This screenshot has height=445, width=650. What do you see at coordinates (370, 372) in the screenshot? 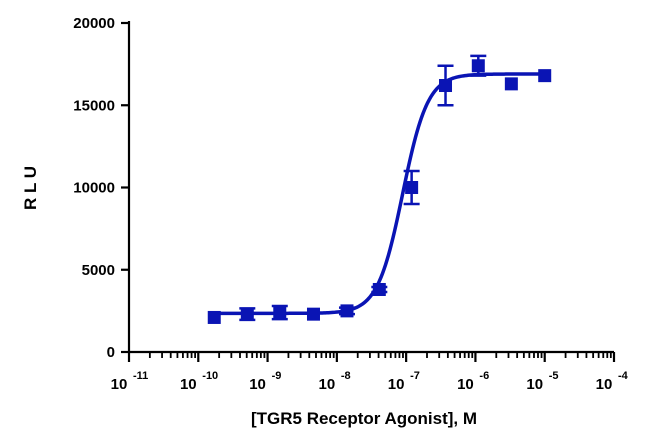
I see `x-axis-ticks: 10 -11 10 -10 10 -9 10 -8 10 -7 10 -6 10 -5 10 -4` at bounding box center [370, 372].